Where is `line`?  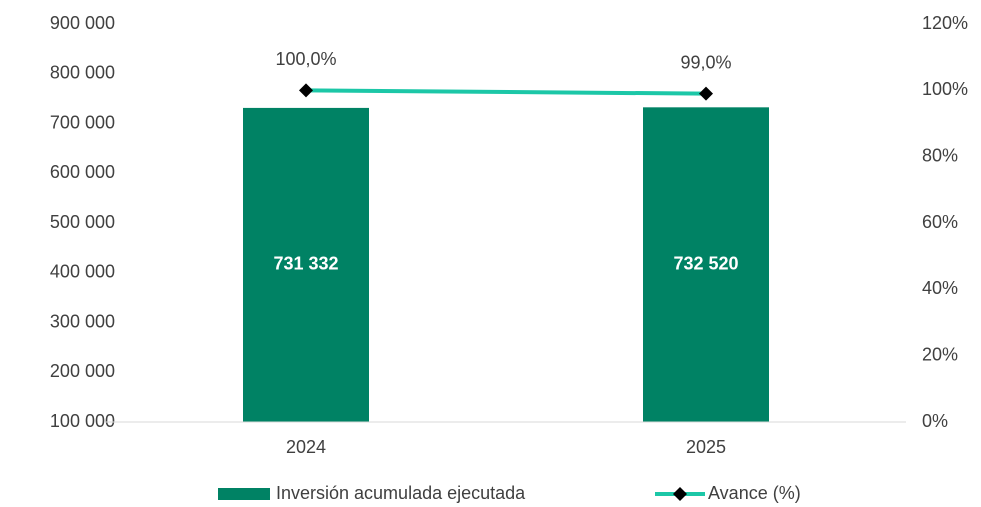
line is located at coordinates (506, 92).